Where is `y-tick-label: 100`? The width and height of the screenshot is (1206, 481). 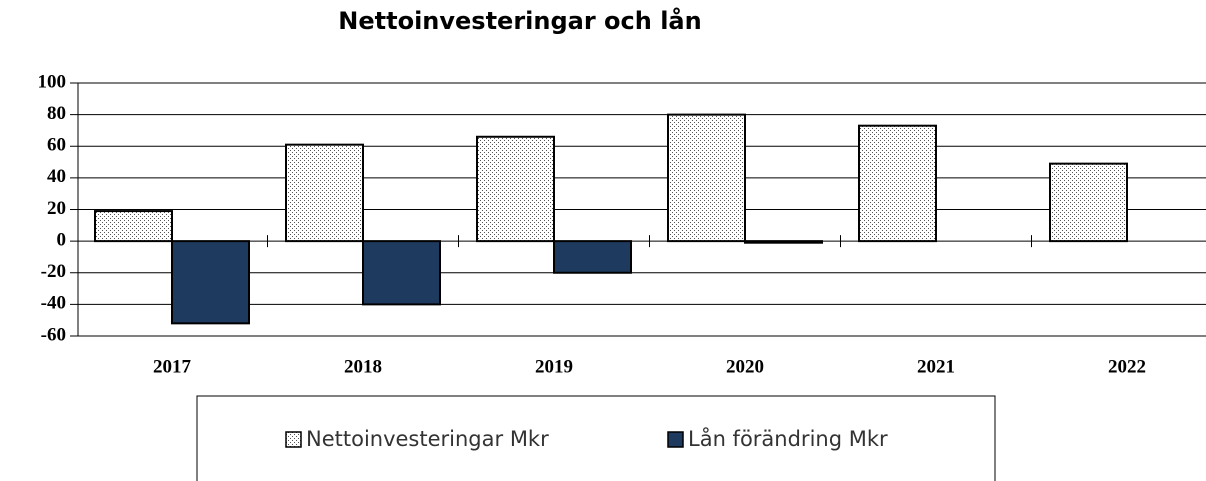 y-tick-label: 100 is located at coordinates (52, 81).